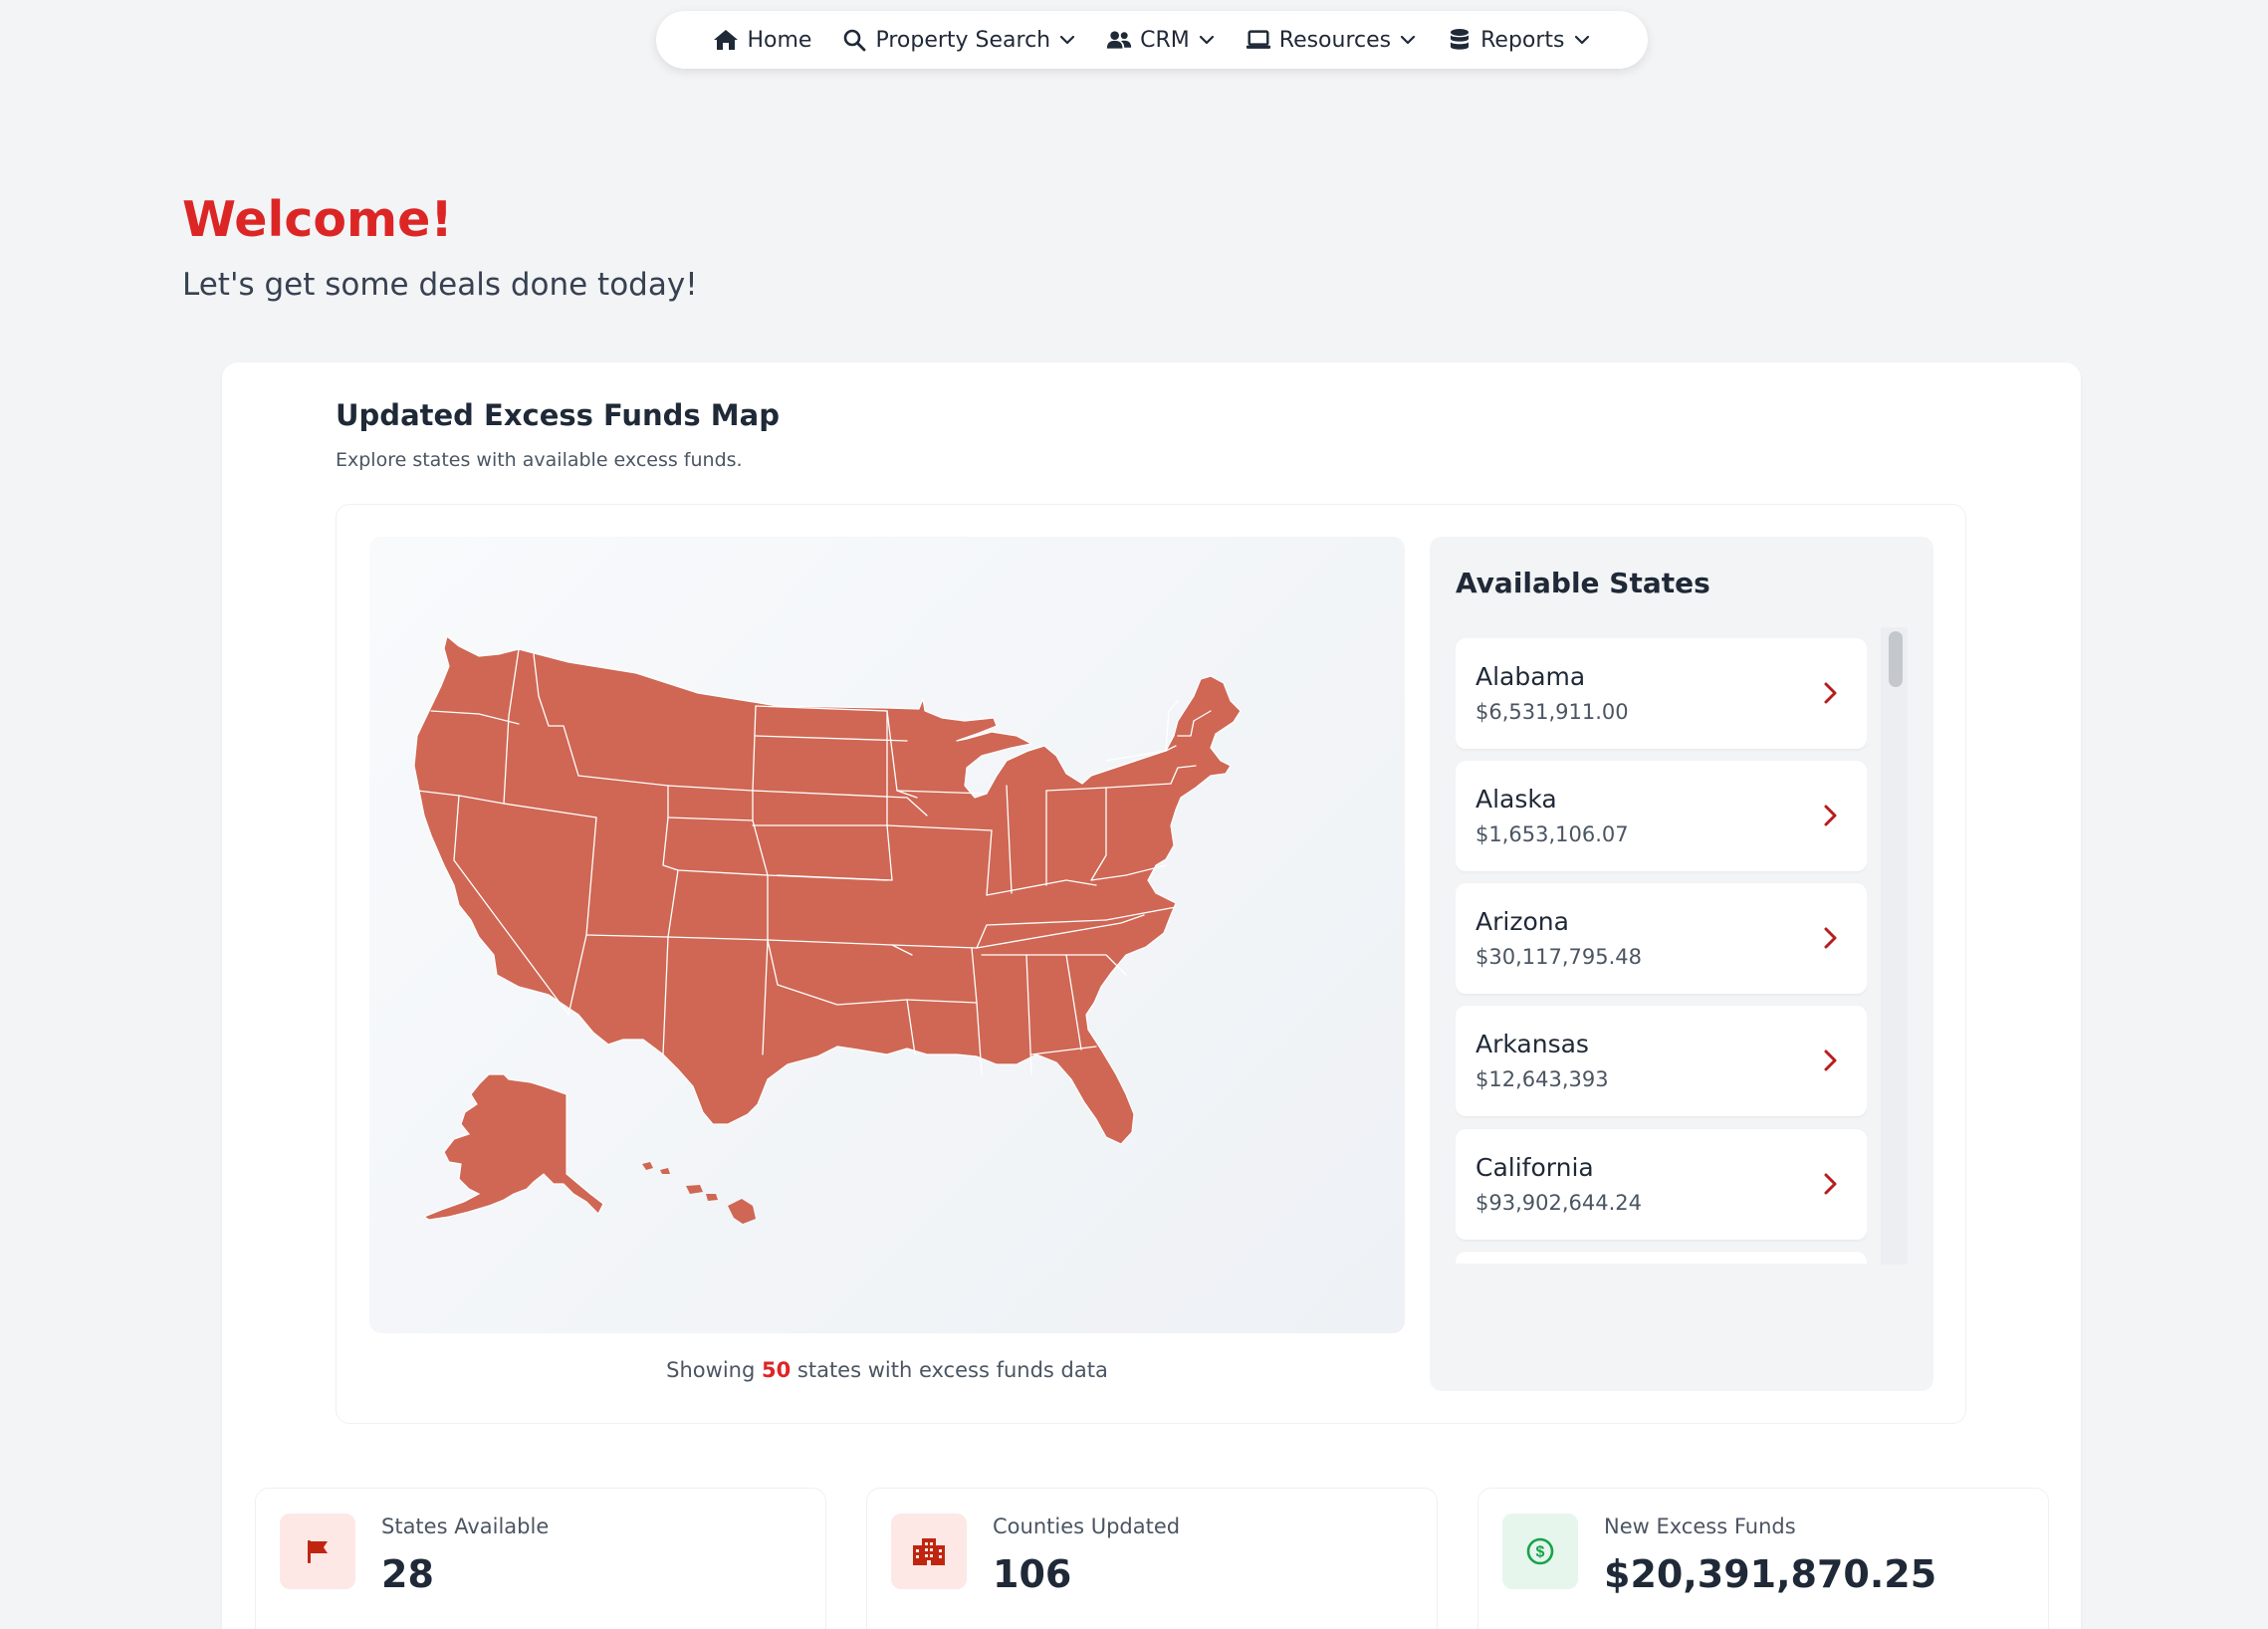 This screenshot has width=2268, height=1629. What do you see at coordinates (1700, 1526) in the screenshot?
I see `stat-label: New Excess Funds` at bounding box center [1700, 1526].